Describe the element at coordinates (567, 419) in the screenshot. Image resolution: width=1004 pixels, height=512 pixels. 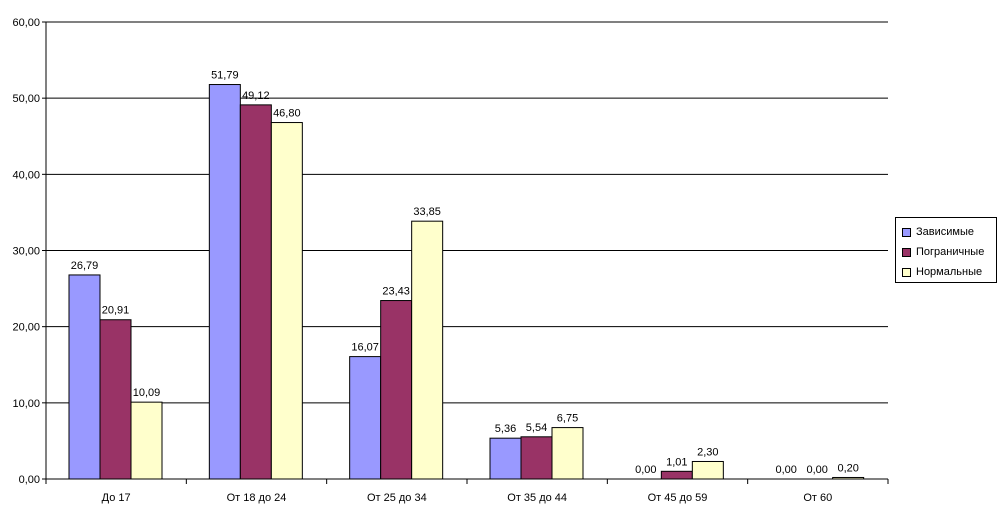
I see `data-label: 6,75` at that location.